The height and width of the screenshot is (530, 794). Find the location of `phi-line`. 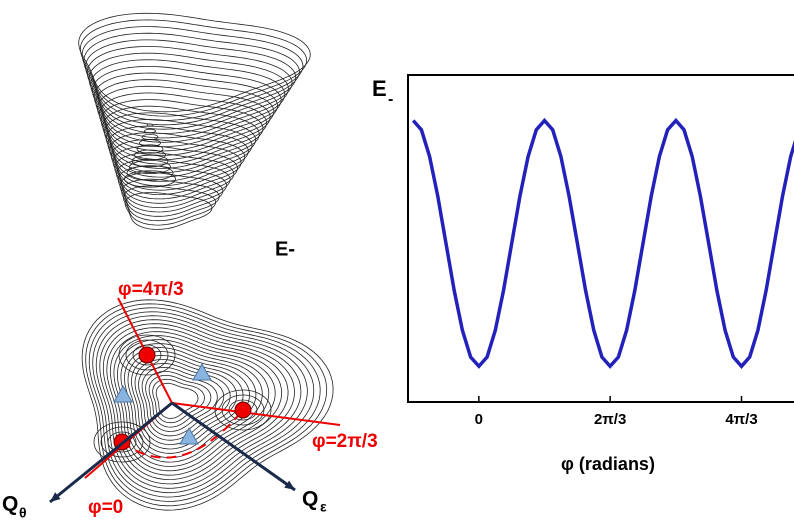

phi-line is located at coordinates (256, 414).